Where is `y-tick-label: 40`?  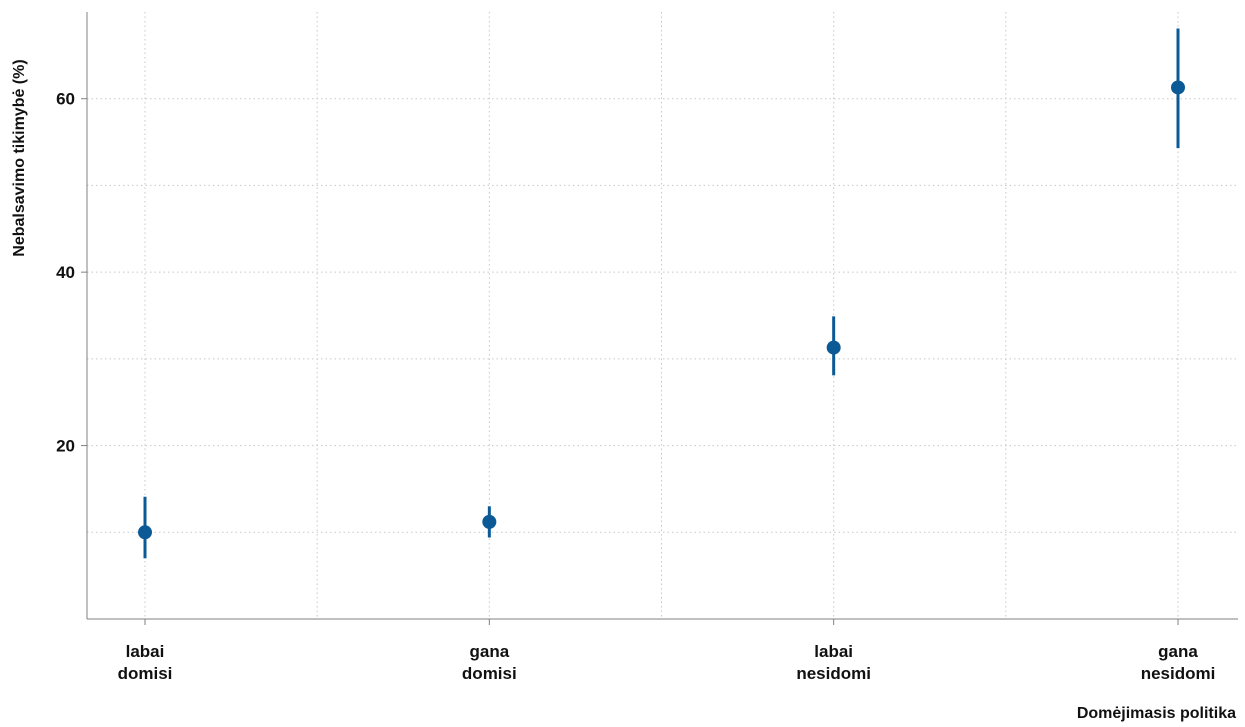 y-tick-label: 40 is located at coordinates (65, 272).